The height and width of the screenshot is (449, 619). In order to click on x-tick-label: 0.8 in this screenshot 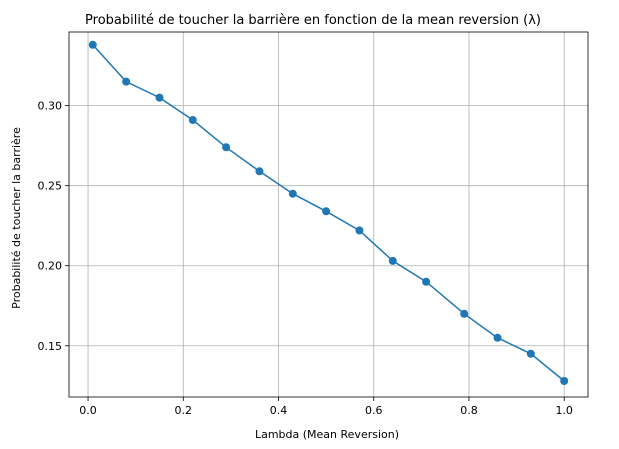, I will do `click(469, 410)`.